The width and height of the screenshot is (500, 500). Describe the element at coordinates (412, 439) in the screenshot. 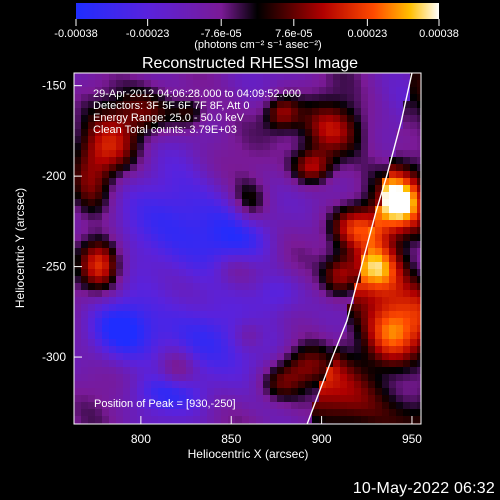

I see `x-axis-tick-label: 950` at that location.